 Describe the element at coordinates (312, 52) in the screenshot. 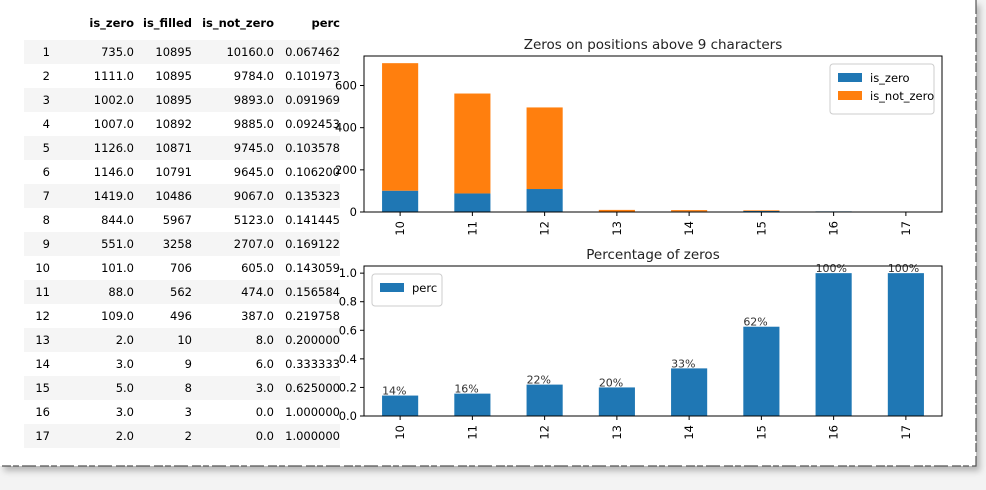

I see `table-cell: 0.067462` at that location.